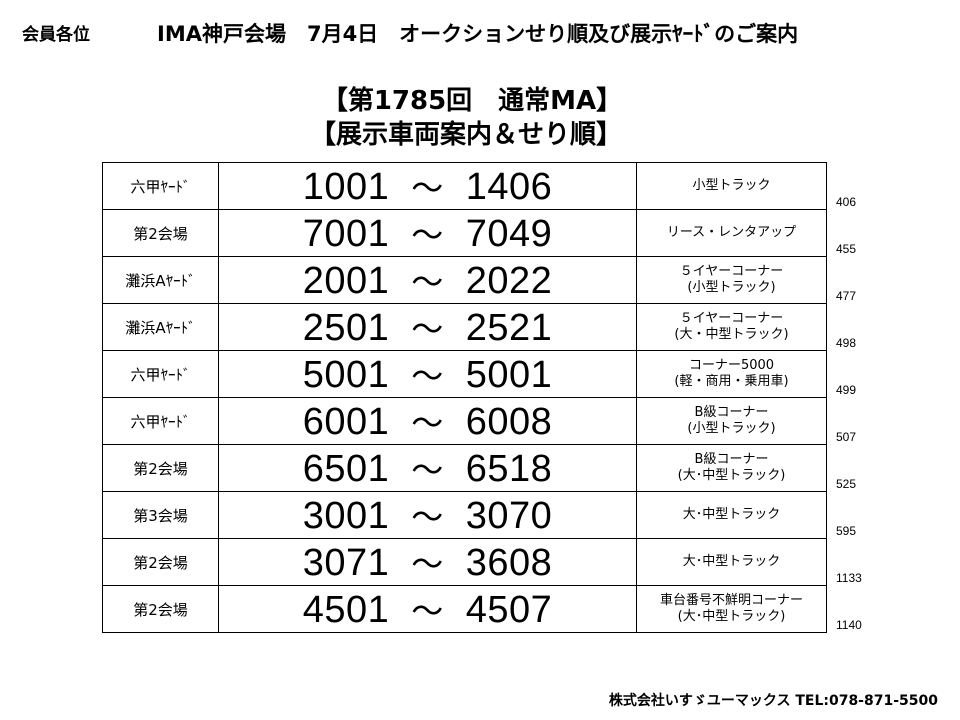 The image size is (960, 720). I want to click on lot-end-number: 3608, so click(509, 563).